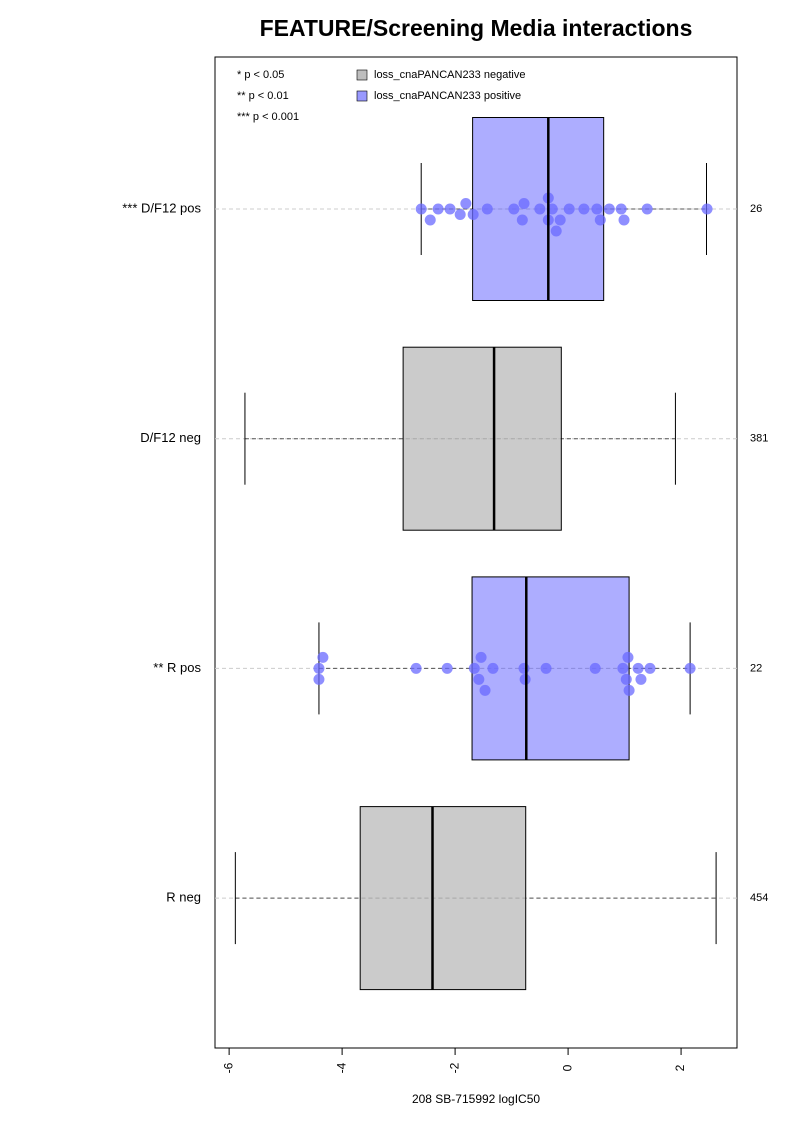 This screenshot has height=1122, width=793. Describe the element at coordinates (268, 117) in the screenshot. I see `significance-note: *** p < 0.001` at that location.